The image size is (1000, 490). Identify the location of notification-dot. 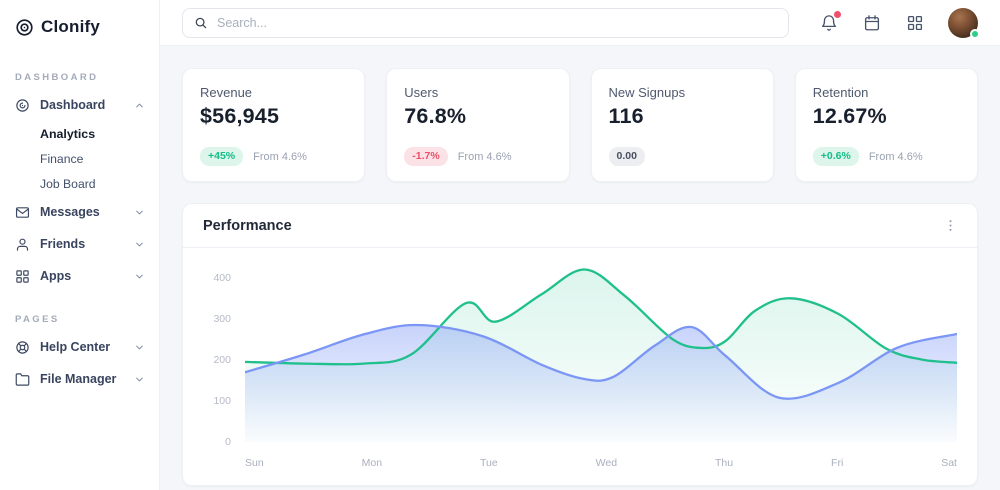
(837, 14).